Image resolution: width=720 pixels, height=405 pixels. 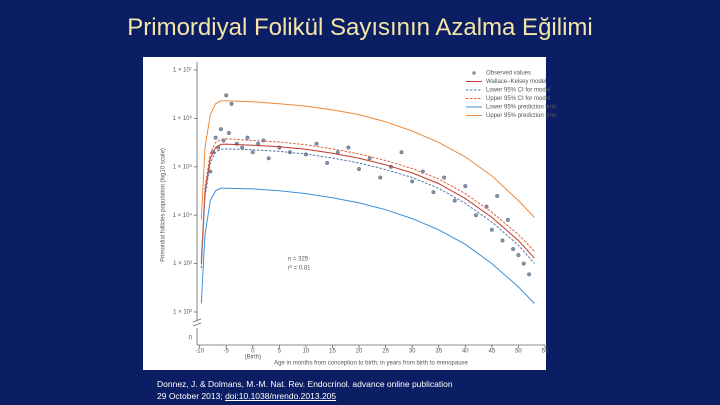 I want to click on legend-marker, so click(x=474, y=73).